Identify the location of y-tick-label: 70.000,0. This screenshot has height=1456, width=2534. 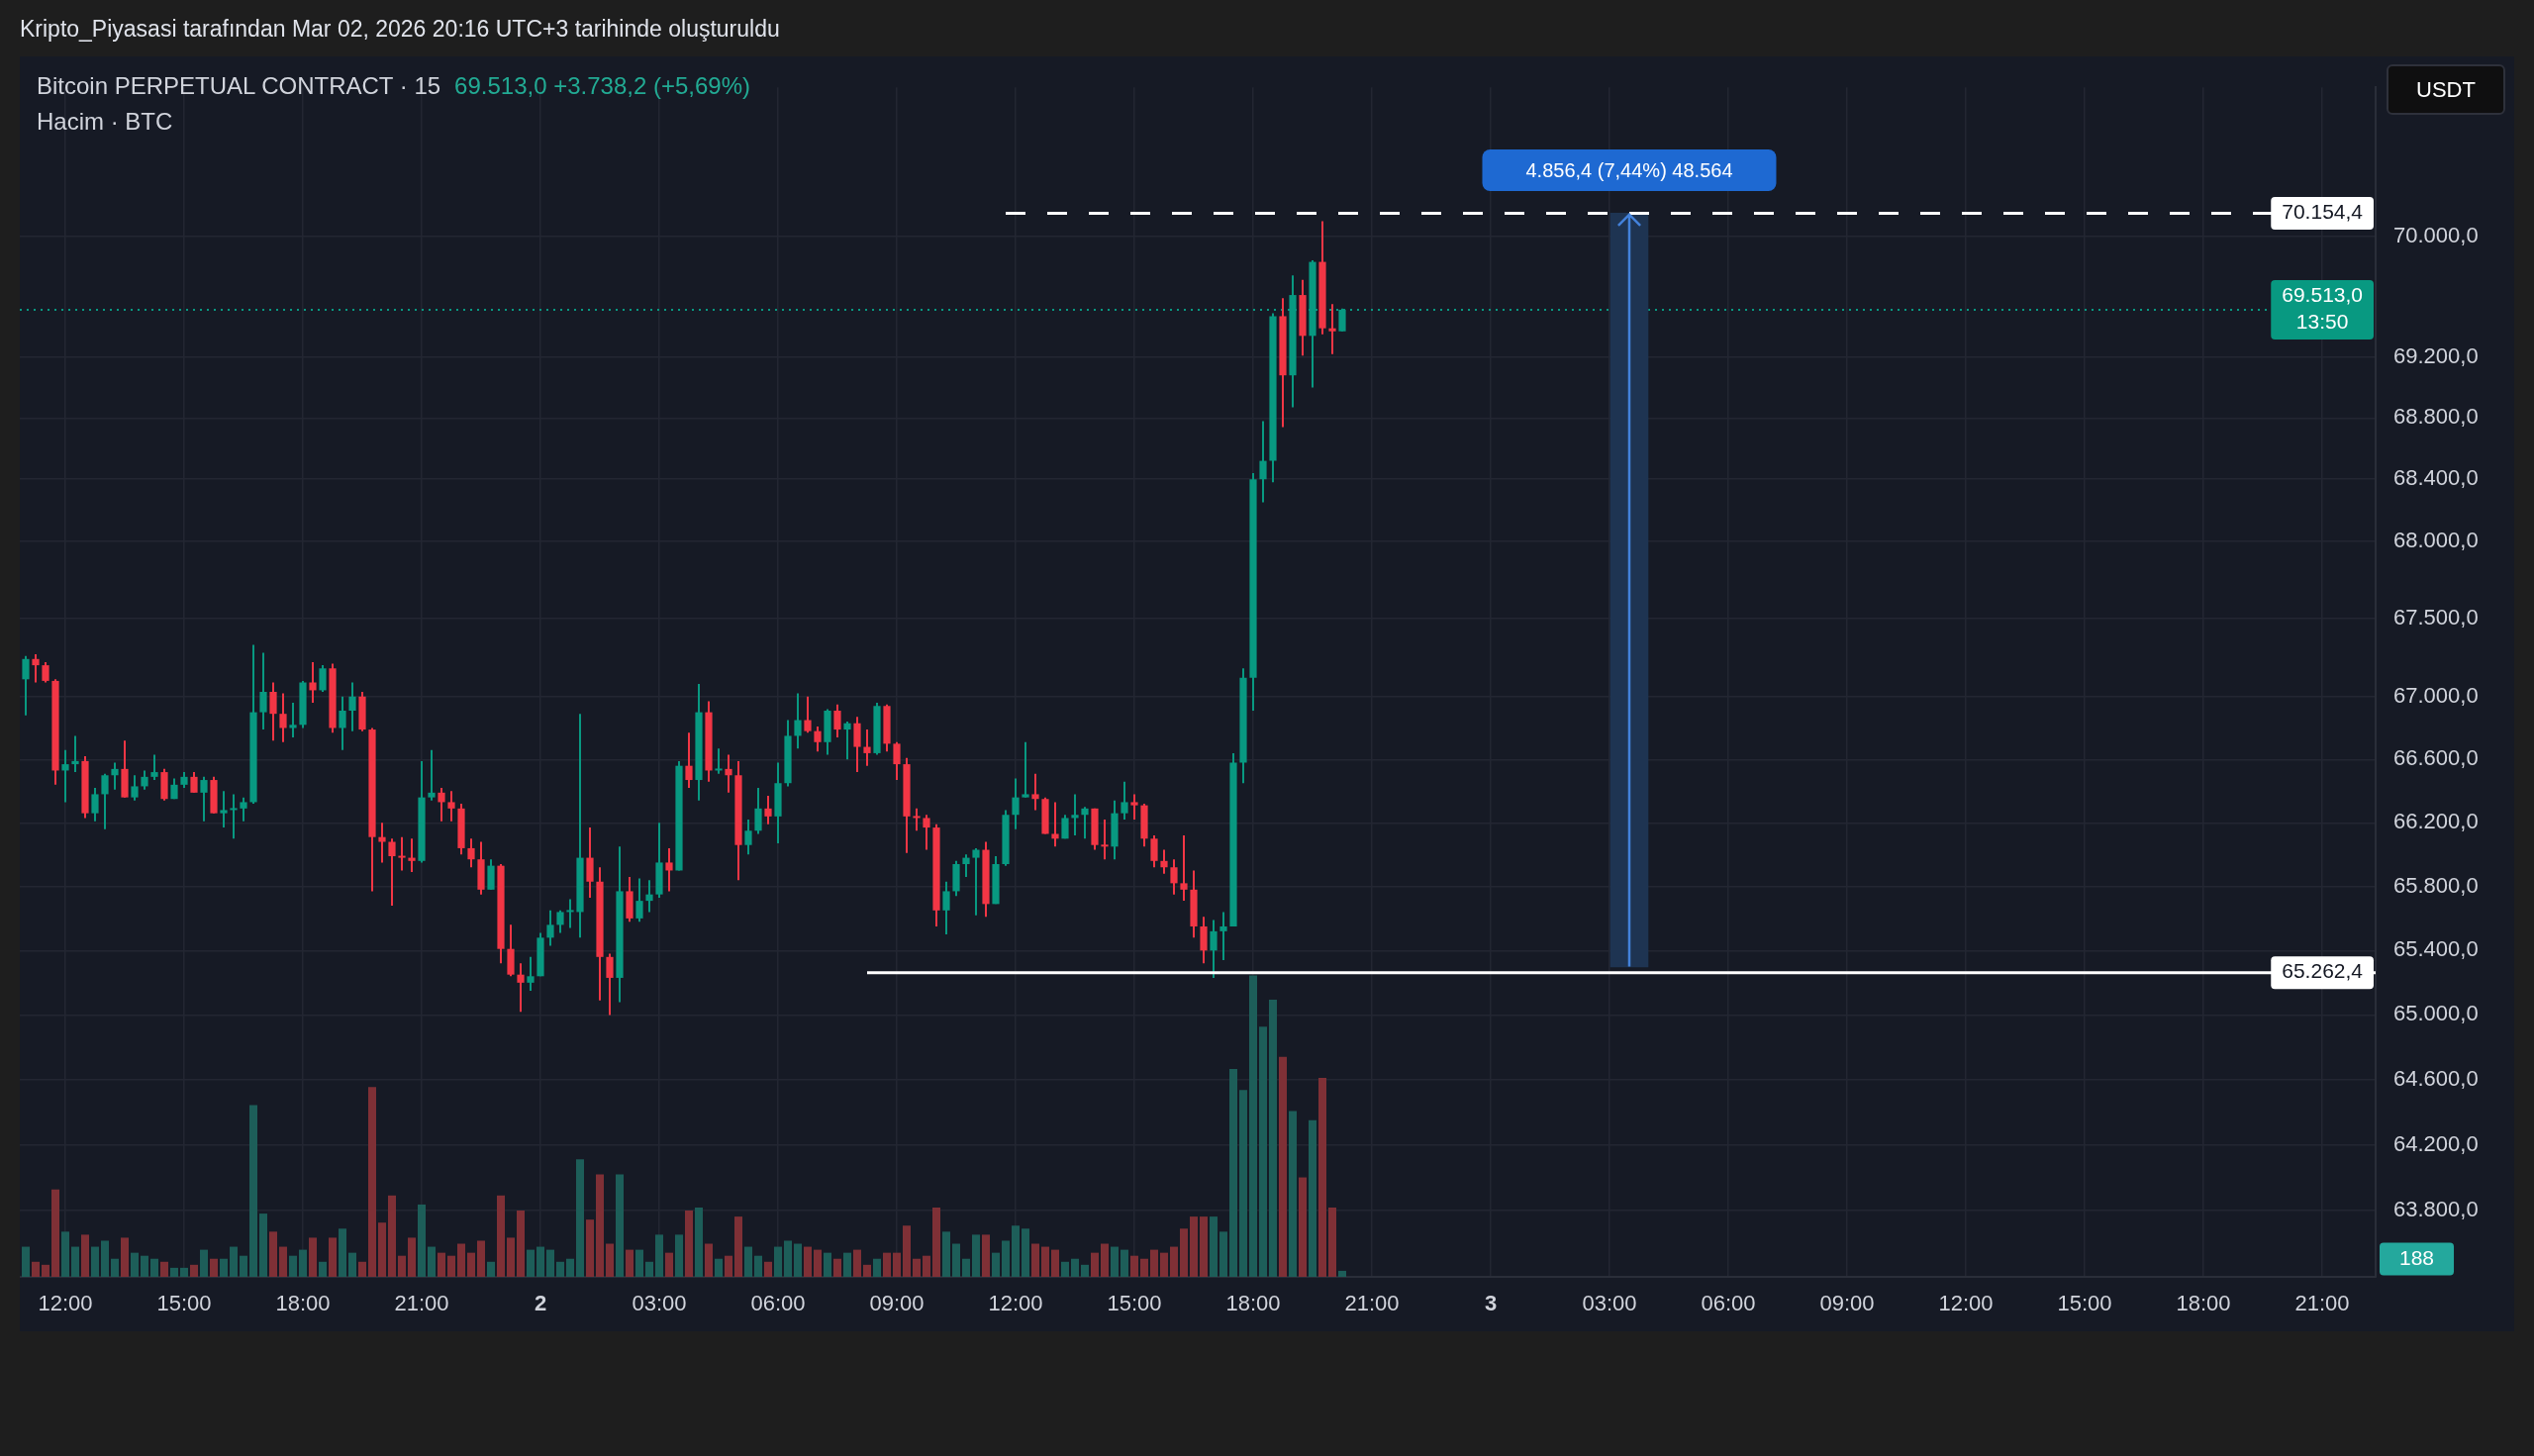
(2436, 234).